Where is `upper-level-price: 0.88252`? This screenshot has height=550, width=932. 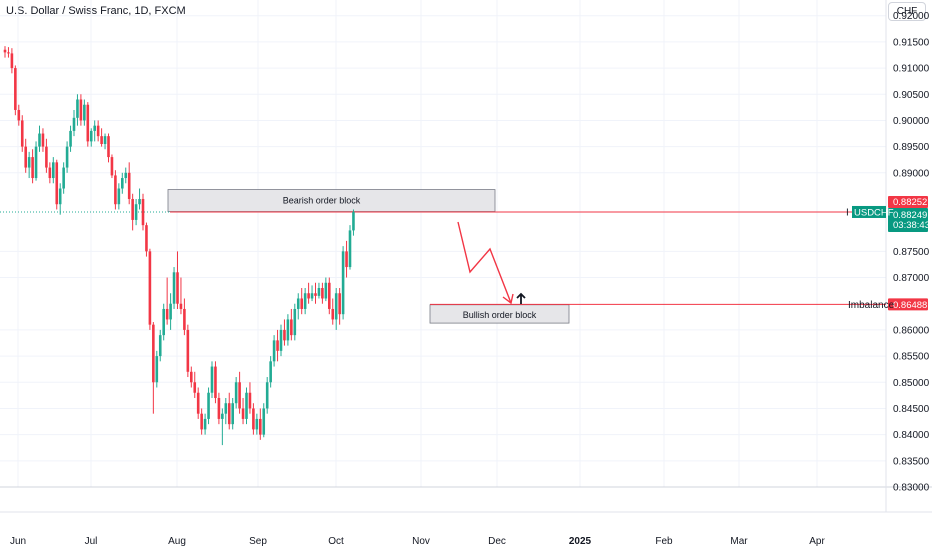
upper-level-price: 0.88252 is located at coordinates (910, 202).